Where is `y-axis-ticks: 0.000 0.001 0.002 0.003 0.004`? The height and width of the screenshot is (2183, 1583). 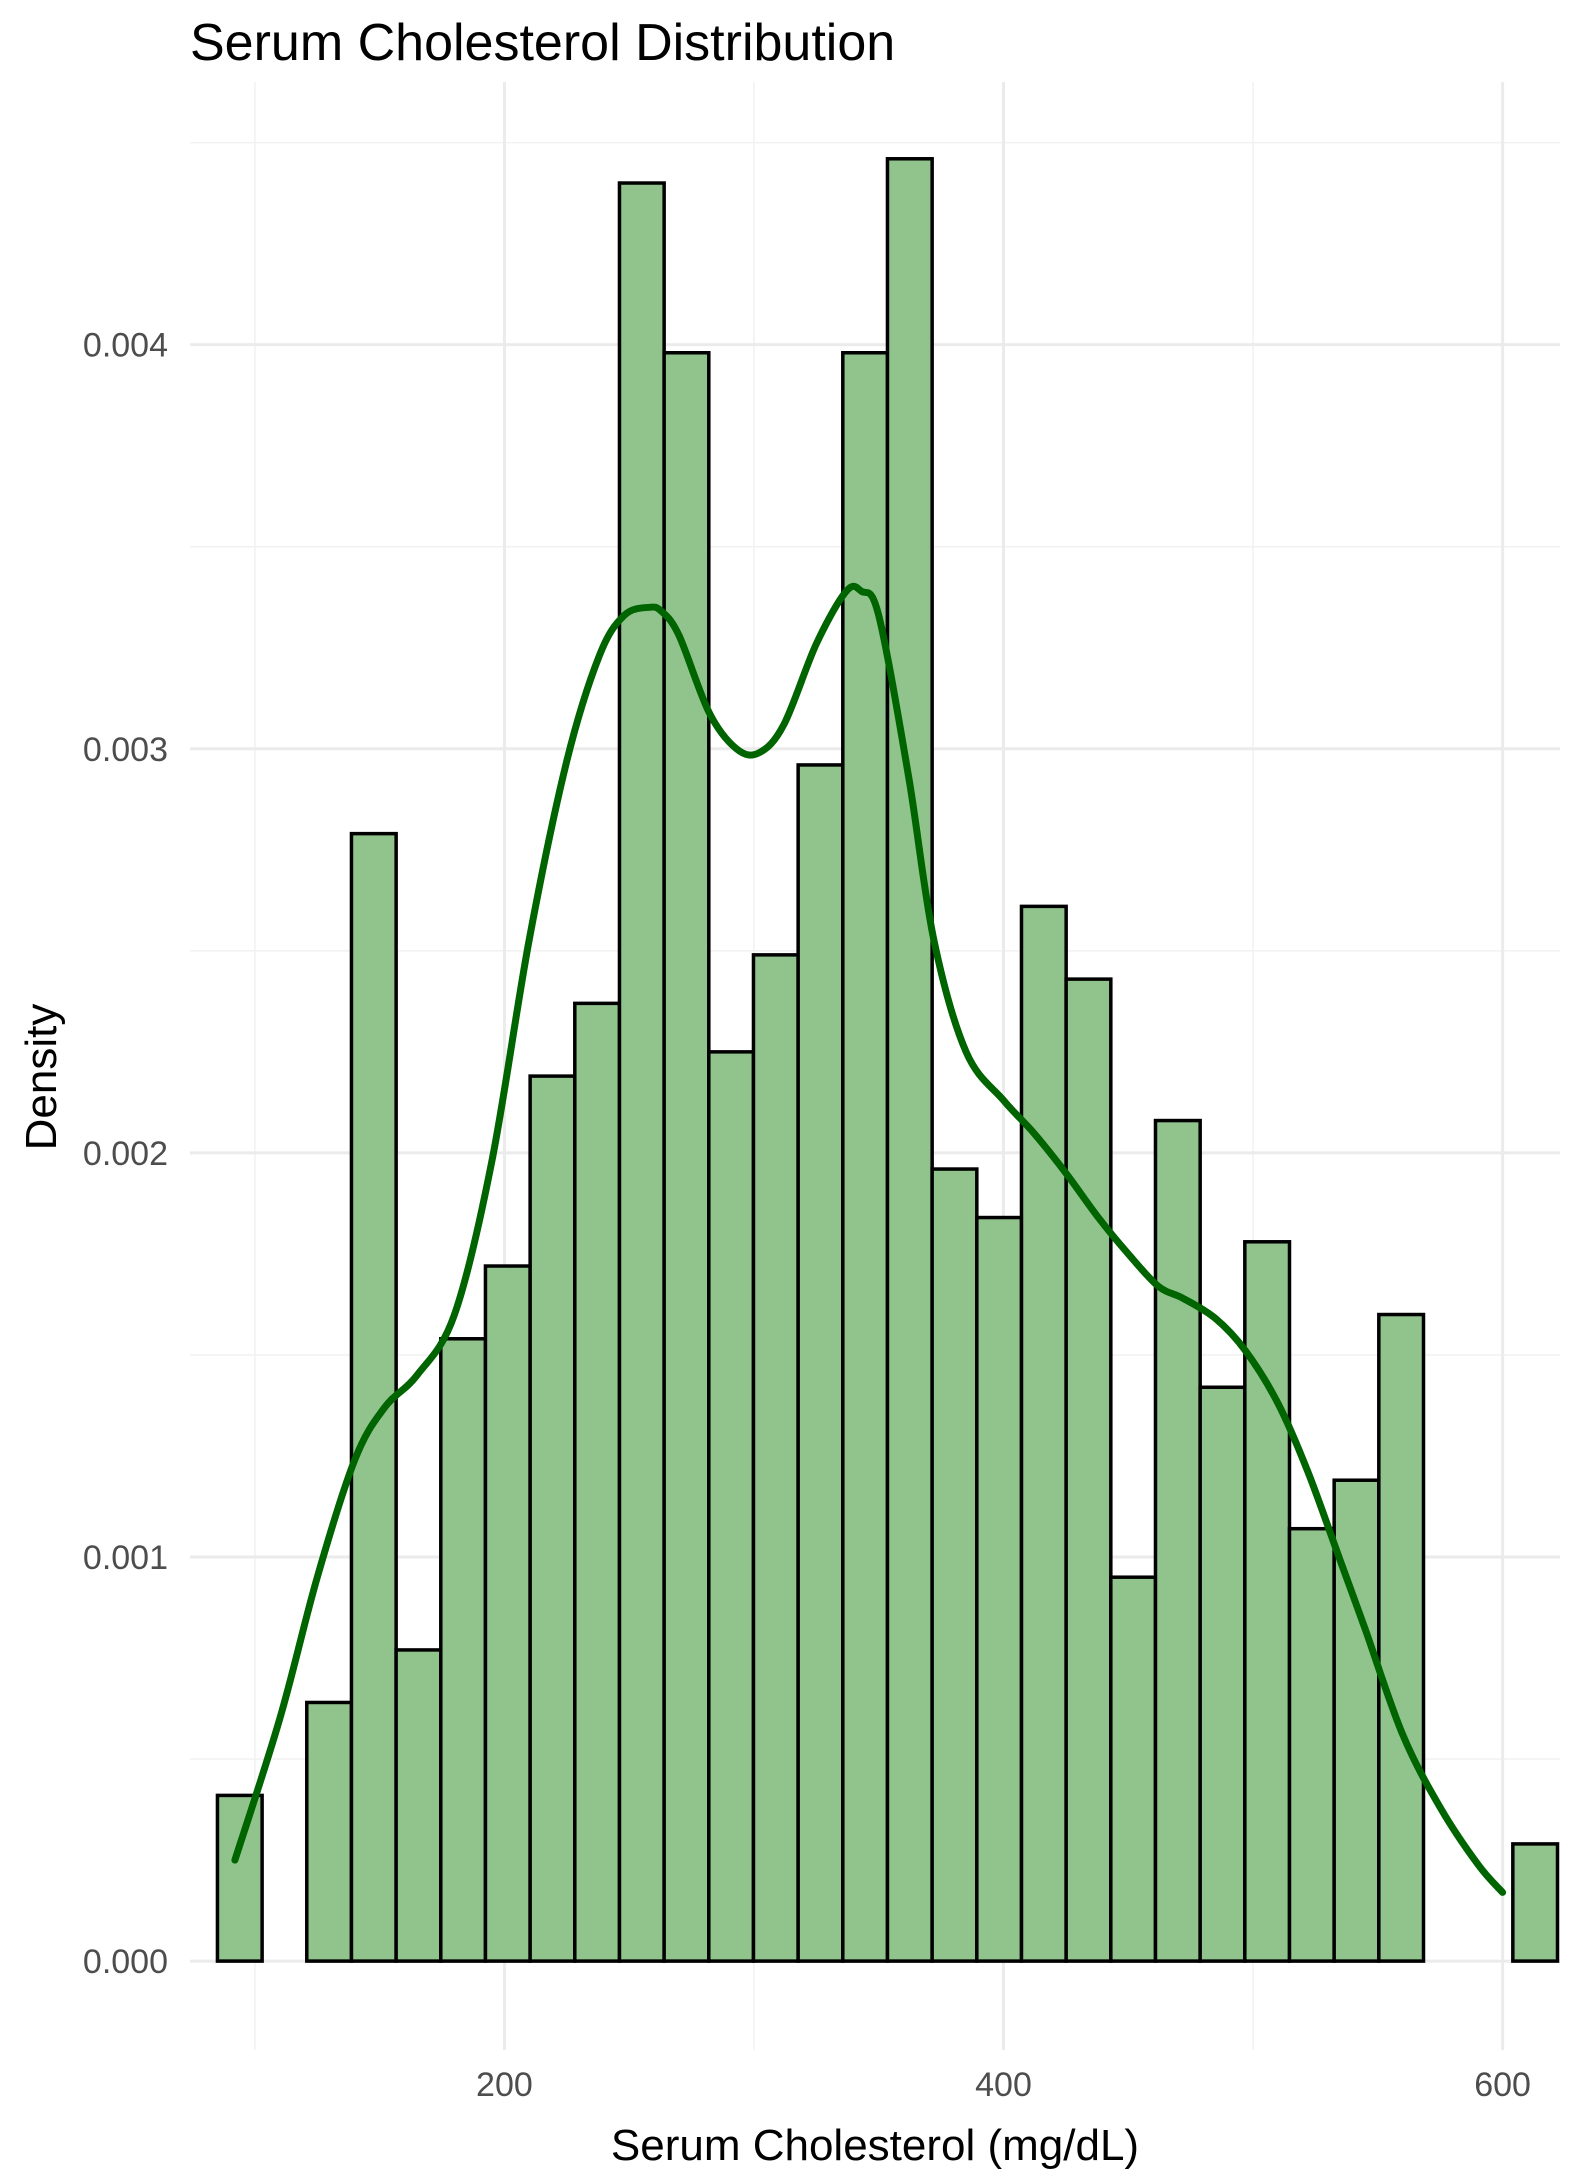
y-axis-ticks: 0.000 0.001 0.002 0.003 0.004 is located at coordinates (125, 1154).